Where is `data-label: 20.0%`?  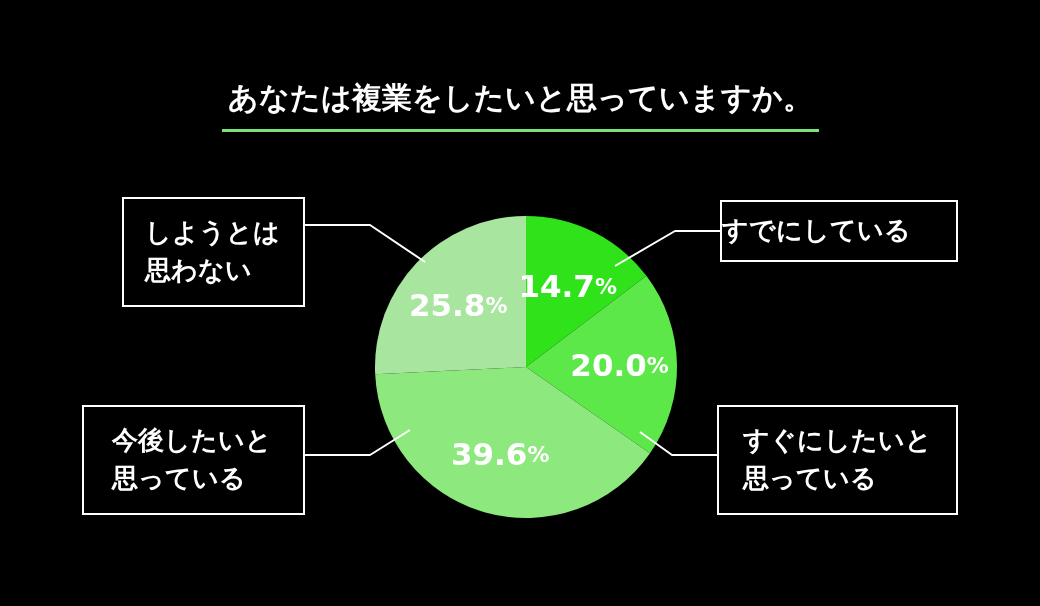
data-label: 20.0% is located at coordinates (619, 365).